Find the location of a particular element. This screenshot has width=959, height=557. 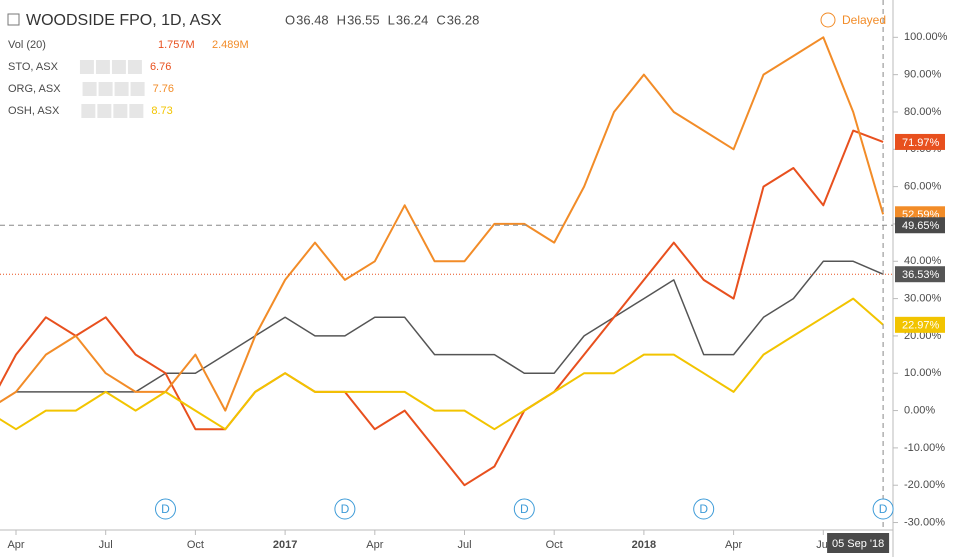

symbol: WOODSIDE FPO, 1D, ASX is located at coordinates (124, 20).